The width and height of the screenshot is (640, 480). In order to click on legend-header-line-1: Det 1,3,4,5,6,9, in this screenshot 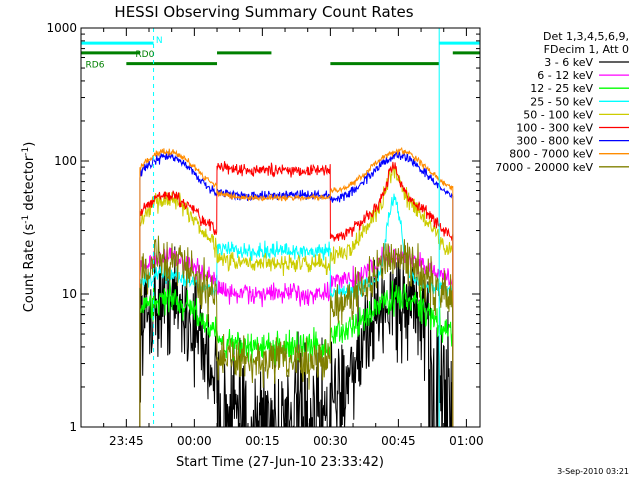, I will do `click(586, 36)`.